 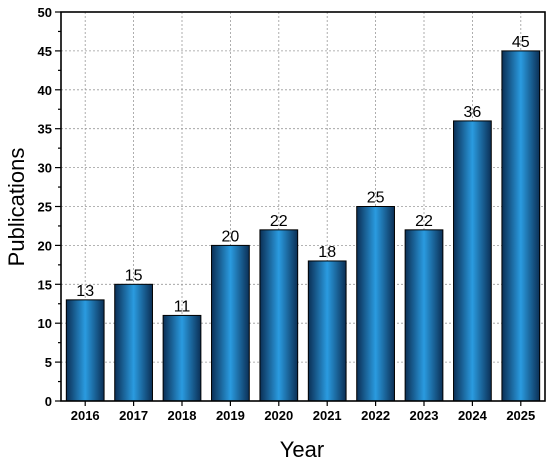 What do you see at coordinates (182, 306) in the screenshot?
I see `data-label-2018: 11` at bounding box center [182, 306].